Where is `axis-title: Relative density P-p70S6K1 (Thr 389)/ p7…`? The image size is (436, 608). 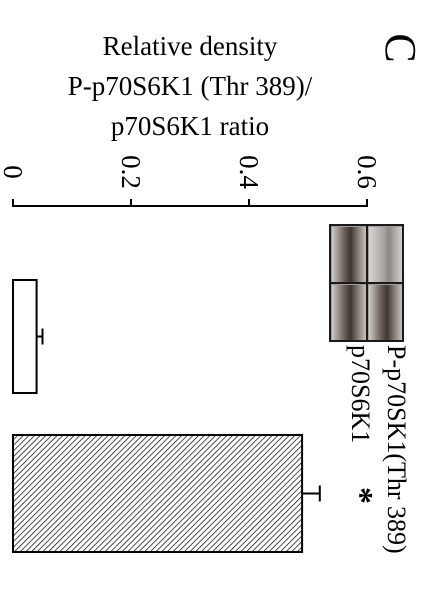
axis-title: Relative density P-p70S6K1 (Thr 389)/ p7… is located at coordinates (190, 86).